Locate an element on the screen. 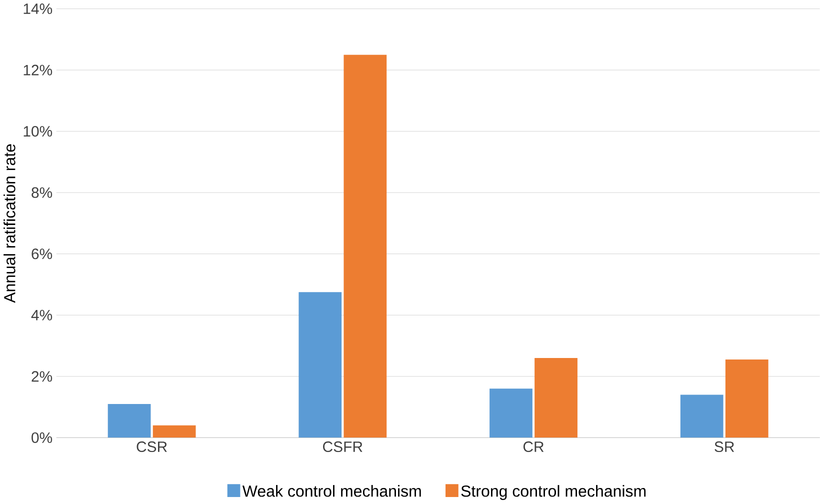  y-tick-label: 8% is located at coordinates (42, 193).